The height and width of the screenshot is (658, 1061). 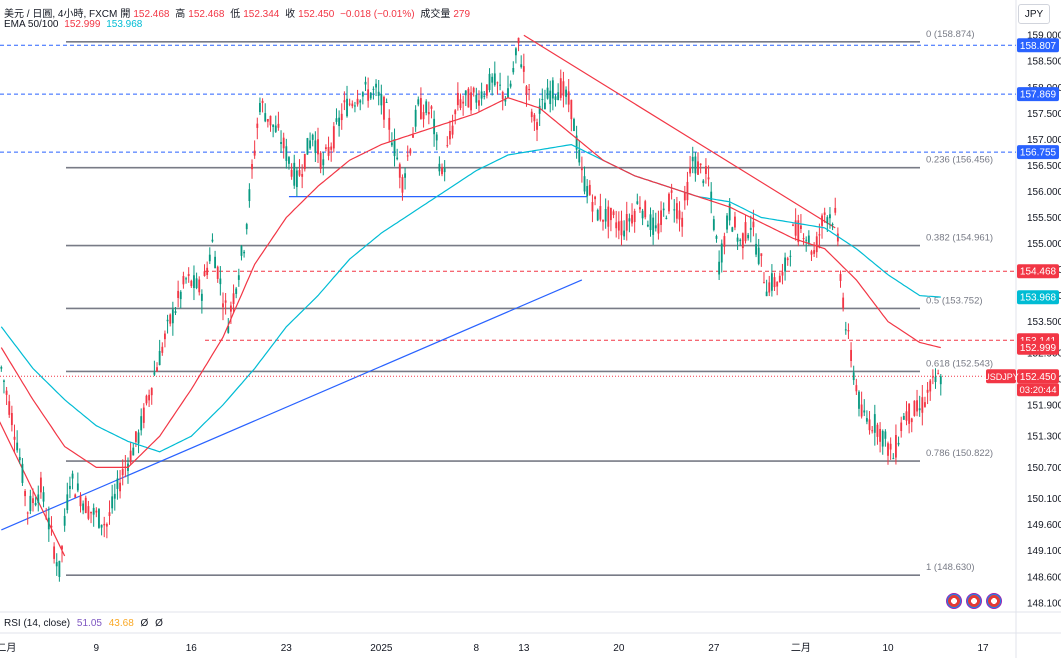 I want to click on economic-events, so click(x=976, y=603).